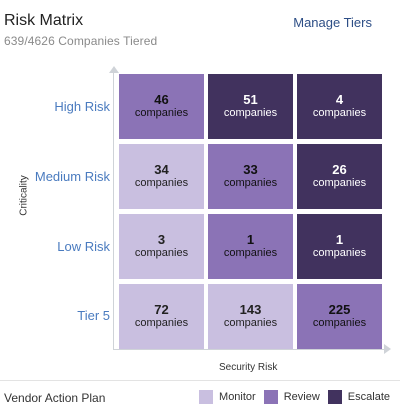  I want to click on vendor-action-plan-title: Vendor Action Plan, so click(55, 398).